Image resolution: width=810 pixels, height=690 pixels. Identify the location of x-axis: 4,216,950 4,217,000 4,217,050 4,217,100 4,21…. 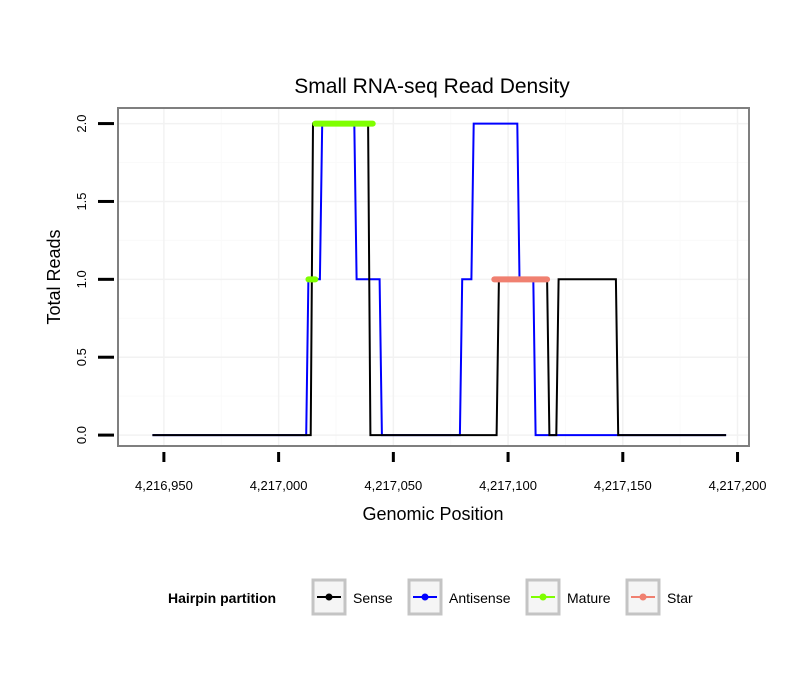
(450, 472).